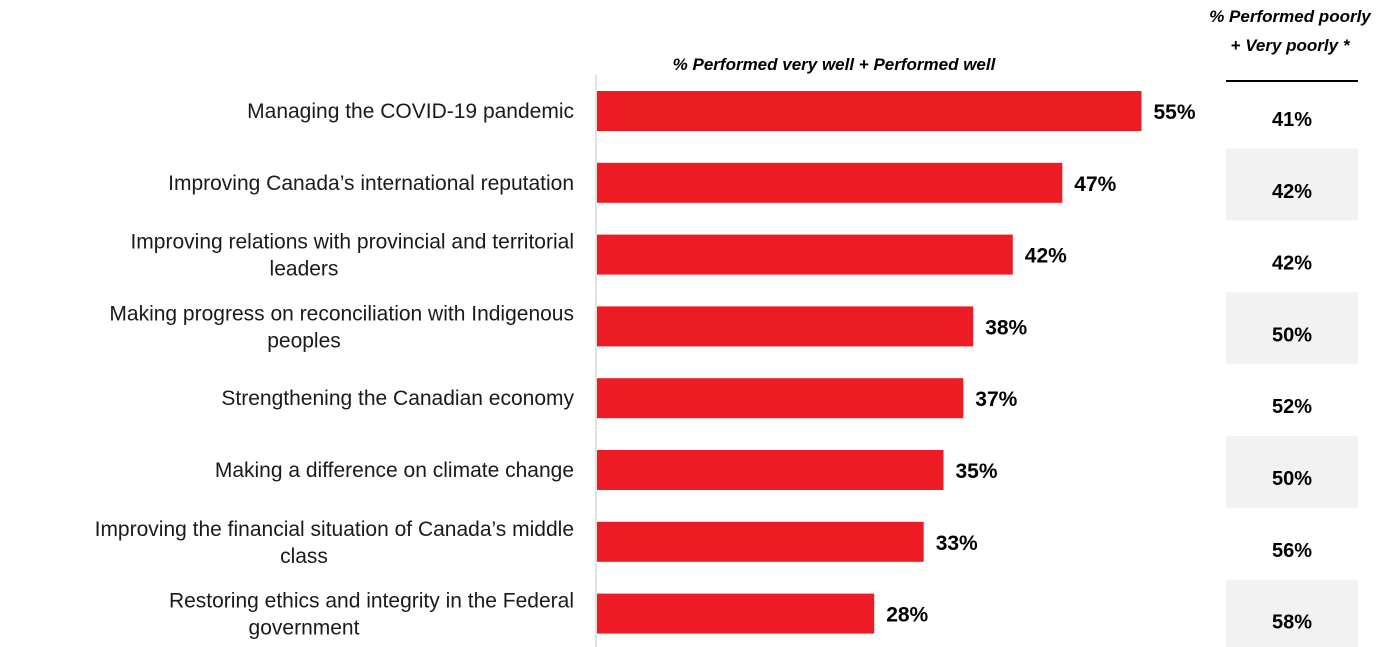 The width and height of the screenshot is (1397, 647). What do you see at coordinates (1006, 327) in the screenshot?
I see `bar-value-label: 38%` at bounding box center [1006, 327].